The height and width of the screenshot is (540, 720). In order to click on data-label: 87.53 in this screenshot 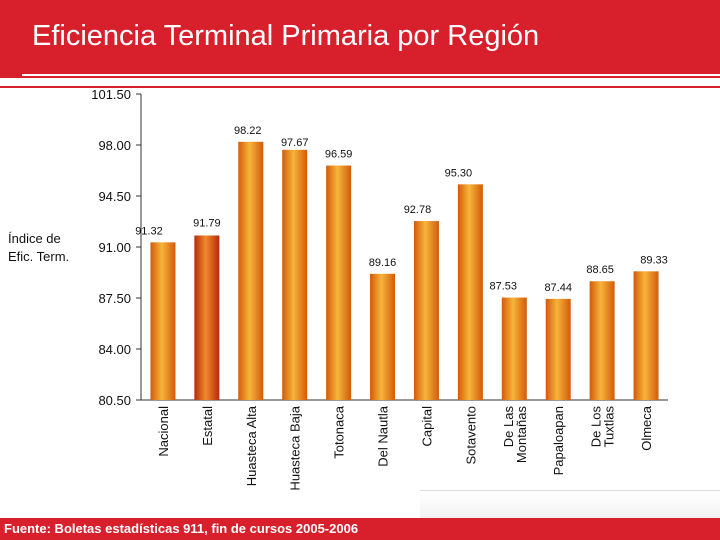, I will do `click(504, 287)`.